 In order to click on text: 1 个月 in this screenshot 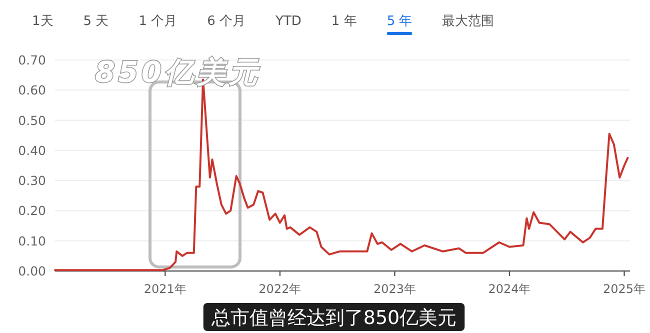, I will do `click(158, 21)`.